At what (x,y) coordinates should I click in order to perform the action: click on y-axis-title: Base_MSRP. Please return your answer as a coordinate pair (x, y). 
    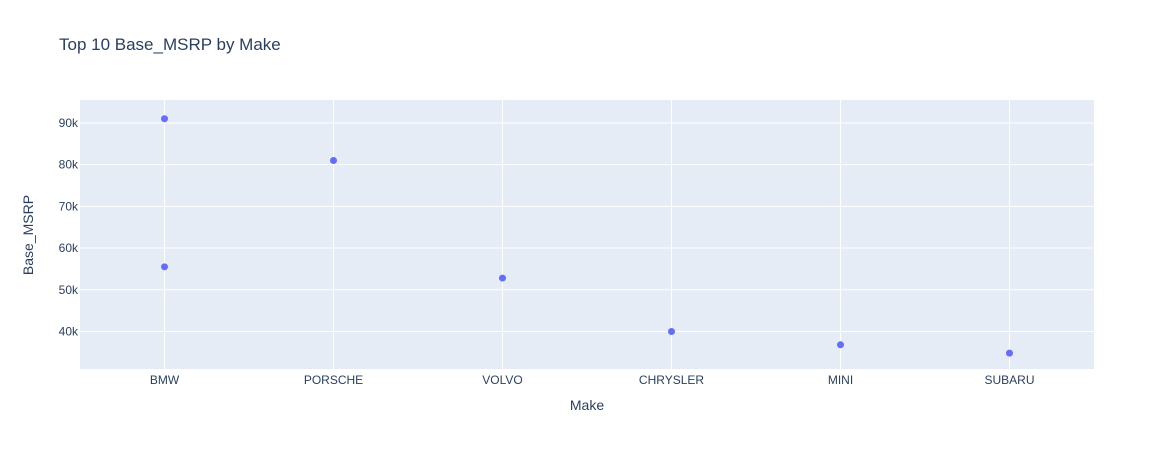
    Looking at the image, I should click on (28, 235).